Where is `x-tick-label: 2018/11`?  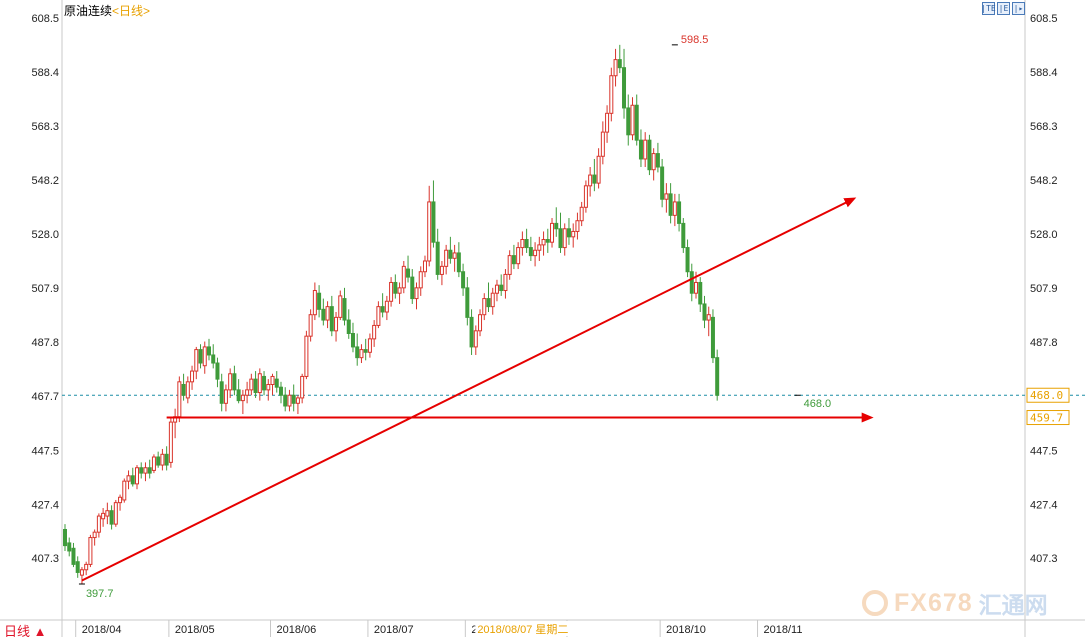
x-tick-label: 2018/11 is located at coordinates (783, 630).